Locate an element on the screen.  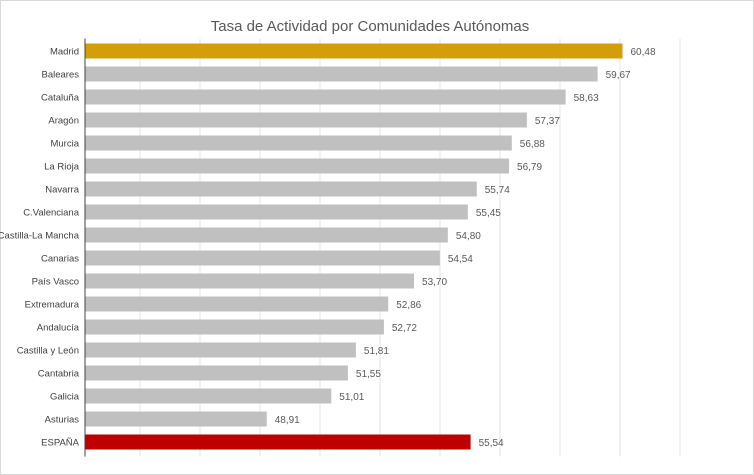
bar-c-valenciana is located at coordinates (276, 212).